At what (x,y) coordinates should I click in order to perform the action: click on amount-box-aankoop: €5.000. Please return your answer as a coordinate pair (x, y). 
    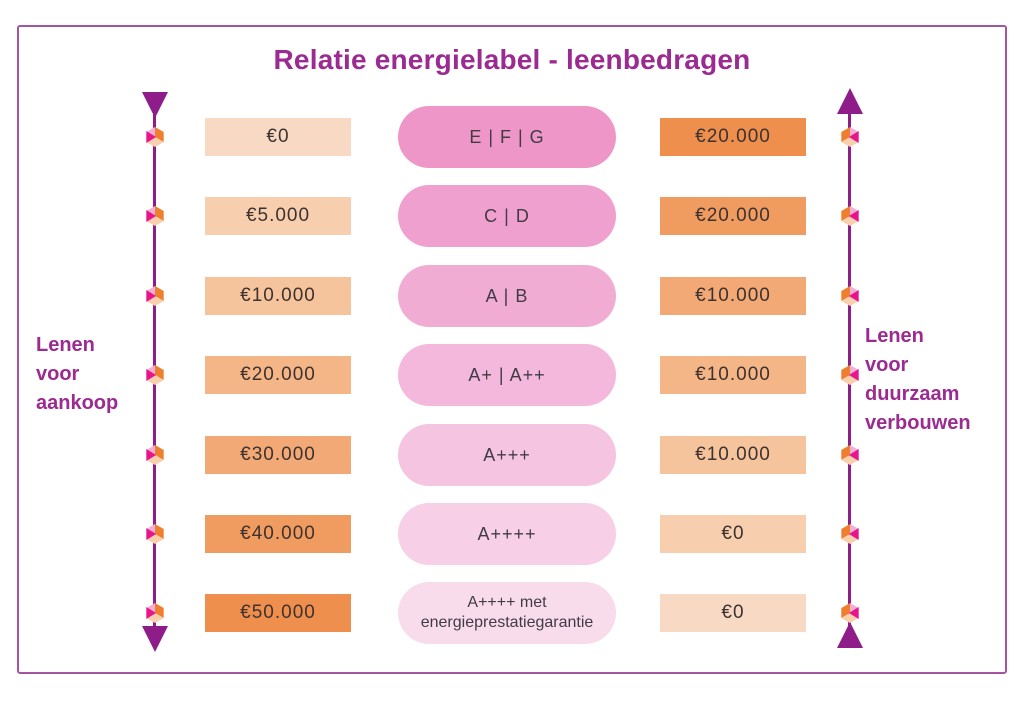
    Looking at the image, I should click on (278, 216).